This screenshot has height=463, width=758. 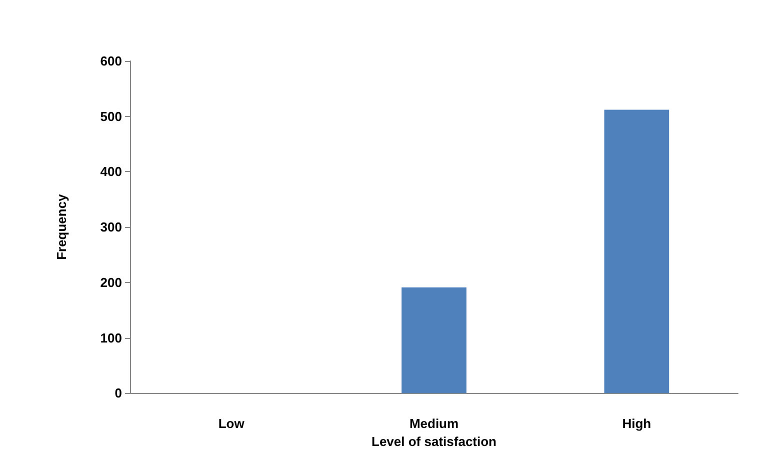 What do you see at coordinates (637, 424) in the screenshot?
I see `x-tick-label: High` at bounding box center [637, 424].